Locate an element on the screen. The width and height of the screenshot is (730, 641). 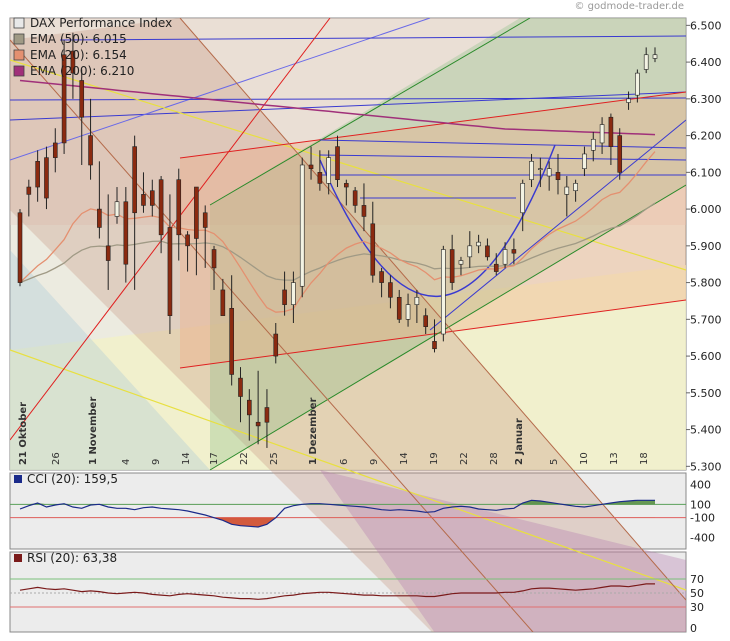
rsi-tick-label: 30 is located at coordinates (697, 607).